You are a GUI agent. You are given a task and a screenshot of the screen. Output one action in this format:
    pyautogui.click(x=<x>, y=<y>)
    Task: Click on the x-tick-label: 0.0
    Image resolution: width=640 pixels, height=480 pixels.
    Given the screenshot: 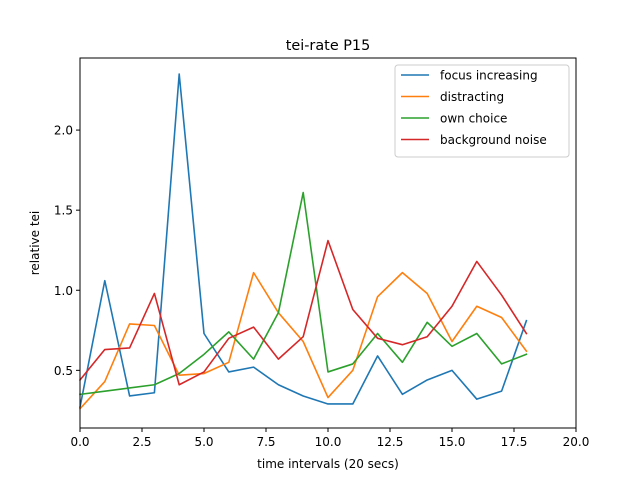 What is the action you would take?
    pyautogui.click(x=79, y=442)
    